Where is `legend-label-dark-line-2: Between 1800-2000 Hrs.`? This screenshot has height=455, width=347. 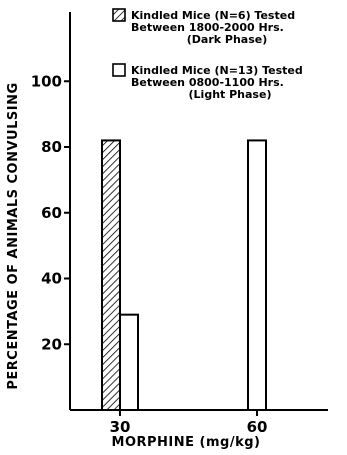
legend-label-dark-line-2: Between 1800-2000 Hrs. is located at coordinates (207, 27).